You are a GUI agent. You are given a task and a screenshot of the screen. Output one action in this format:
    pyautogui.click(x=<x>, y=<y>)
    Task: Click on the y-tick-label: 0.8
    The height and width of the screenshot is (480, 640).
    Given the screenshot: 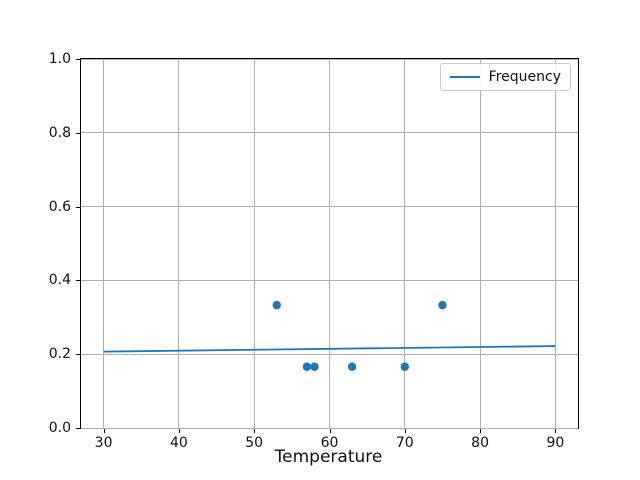 What is the action you would take?
    pyautogui.click(x=59, y=132)
    